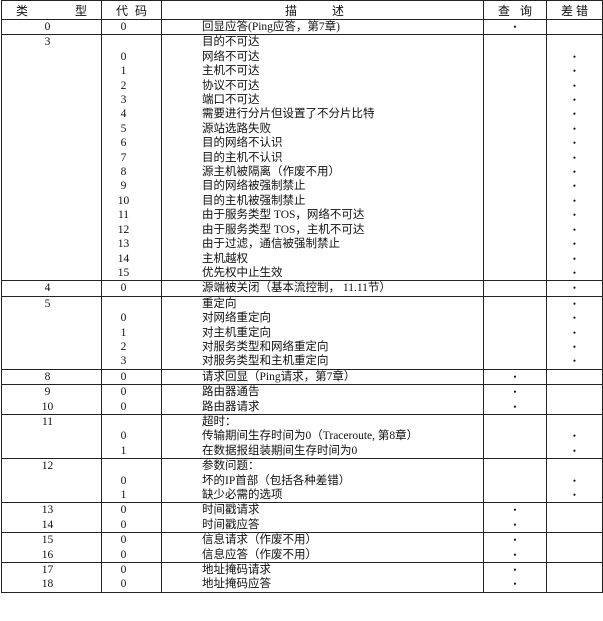  Describe the element at coordinates (51, 392) in the screenshot. I see `type-cell: 9` at that location.